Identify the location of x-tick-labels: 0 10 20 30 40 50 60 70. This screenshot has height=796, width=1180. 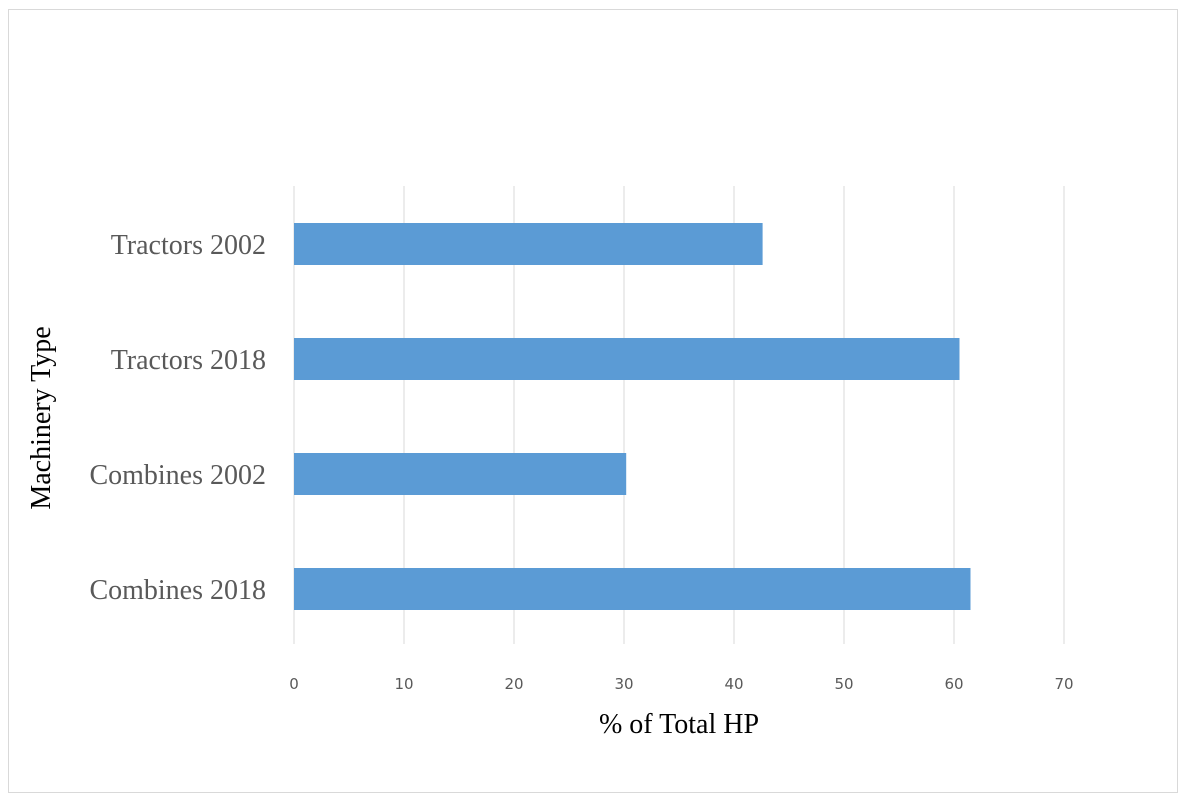
(681, 684).